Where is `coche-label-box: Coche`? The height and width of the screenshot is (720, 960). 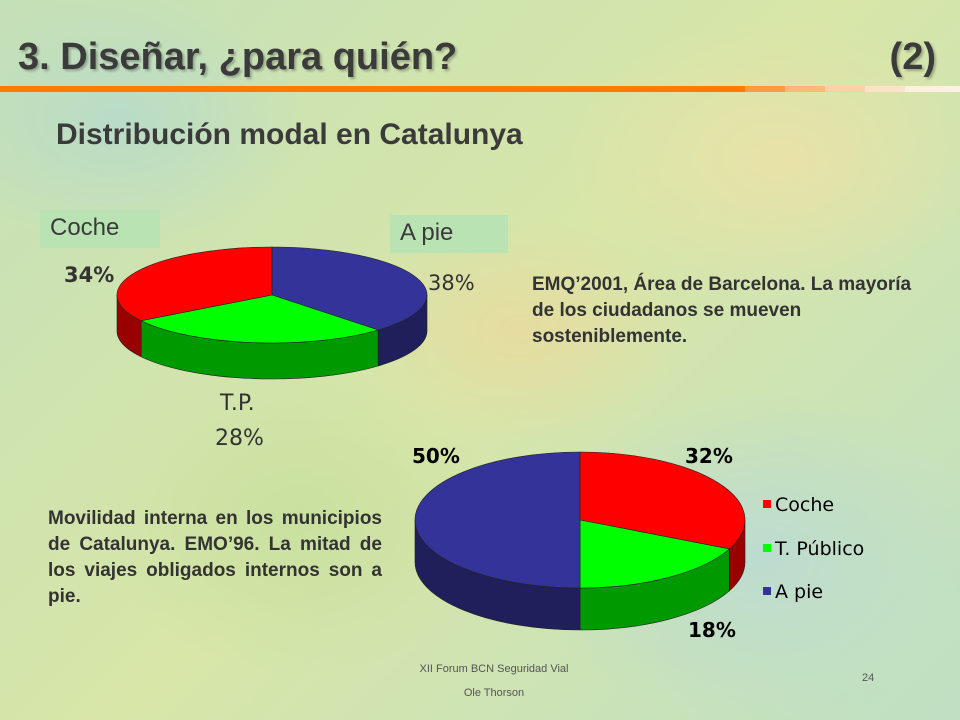
coche-label-box: Coche is located at coordinates (100, 229).